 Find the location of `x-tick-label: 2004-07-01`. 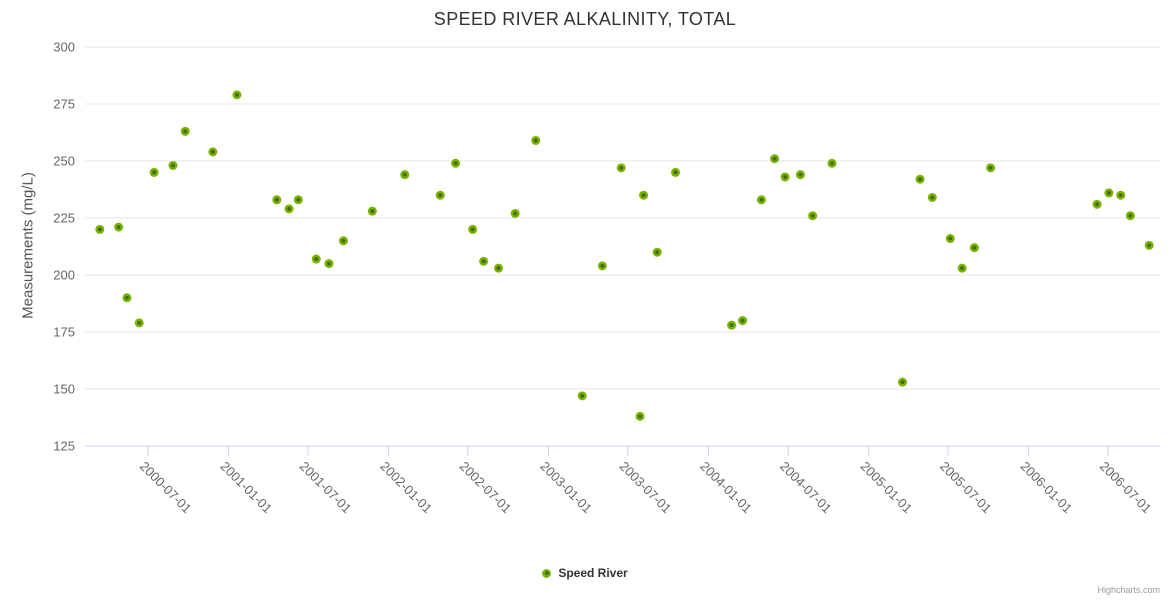

x-tick-label: 2004-07-01 is located at coordinates (806, 488).